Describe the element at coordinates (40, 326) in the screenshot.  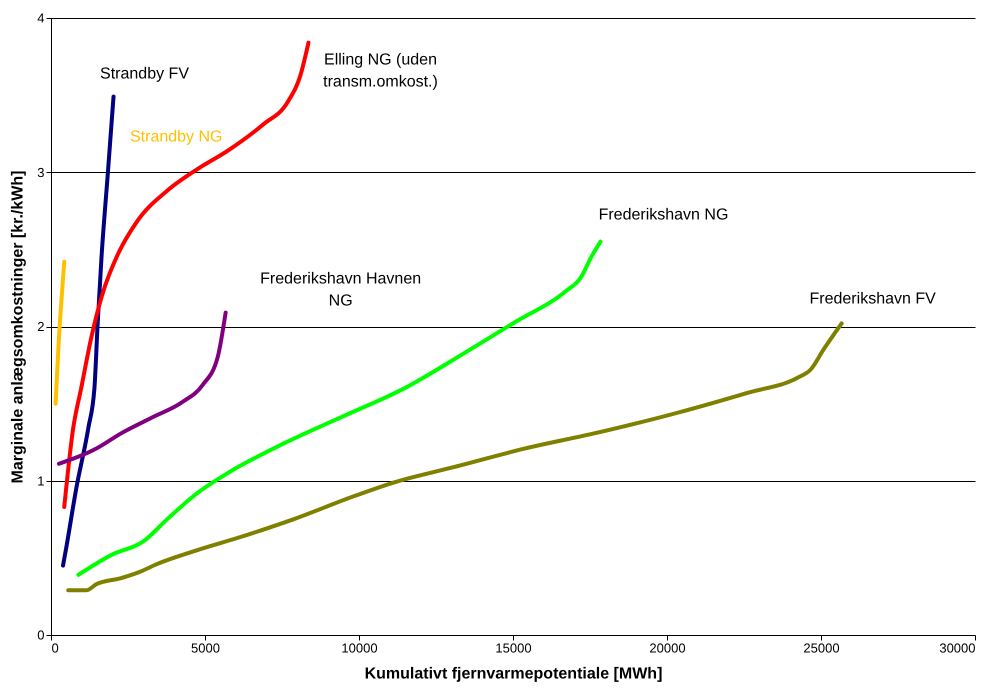
I see `y-tick-label: 2` at that location.